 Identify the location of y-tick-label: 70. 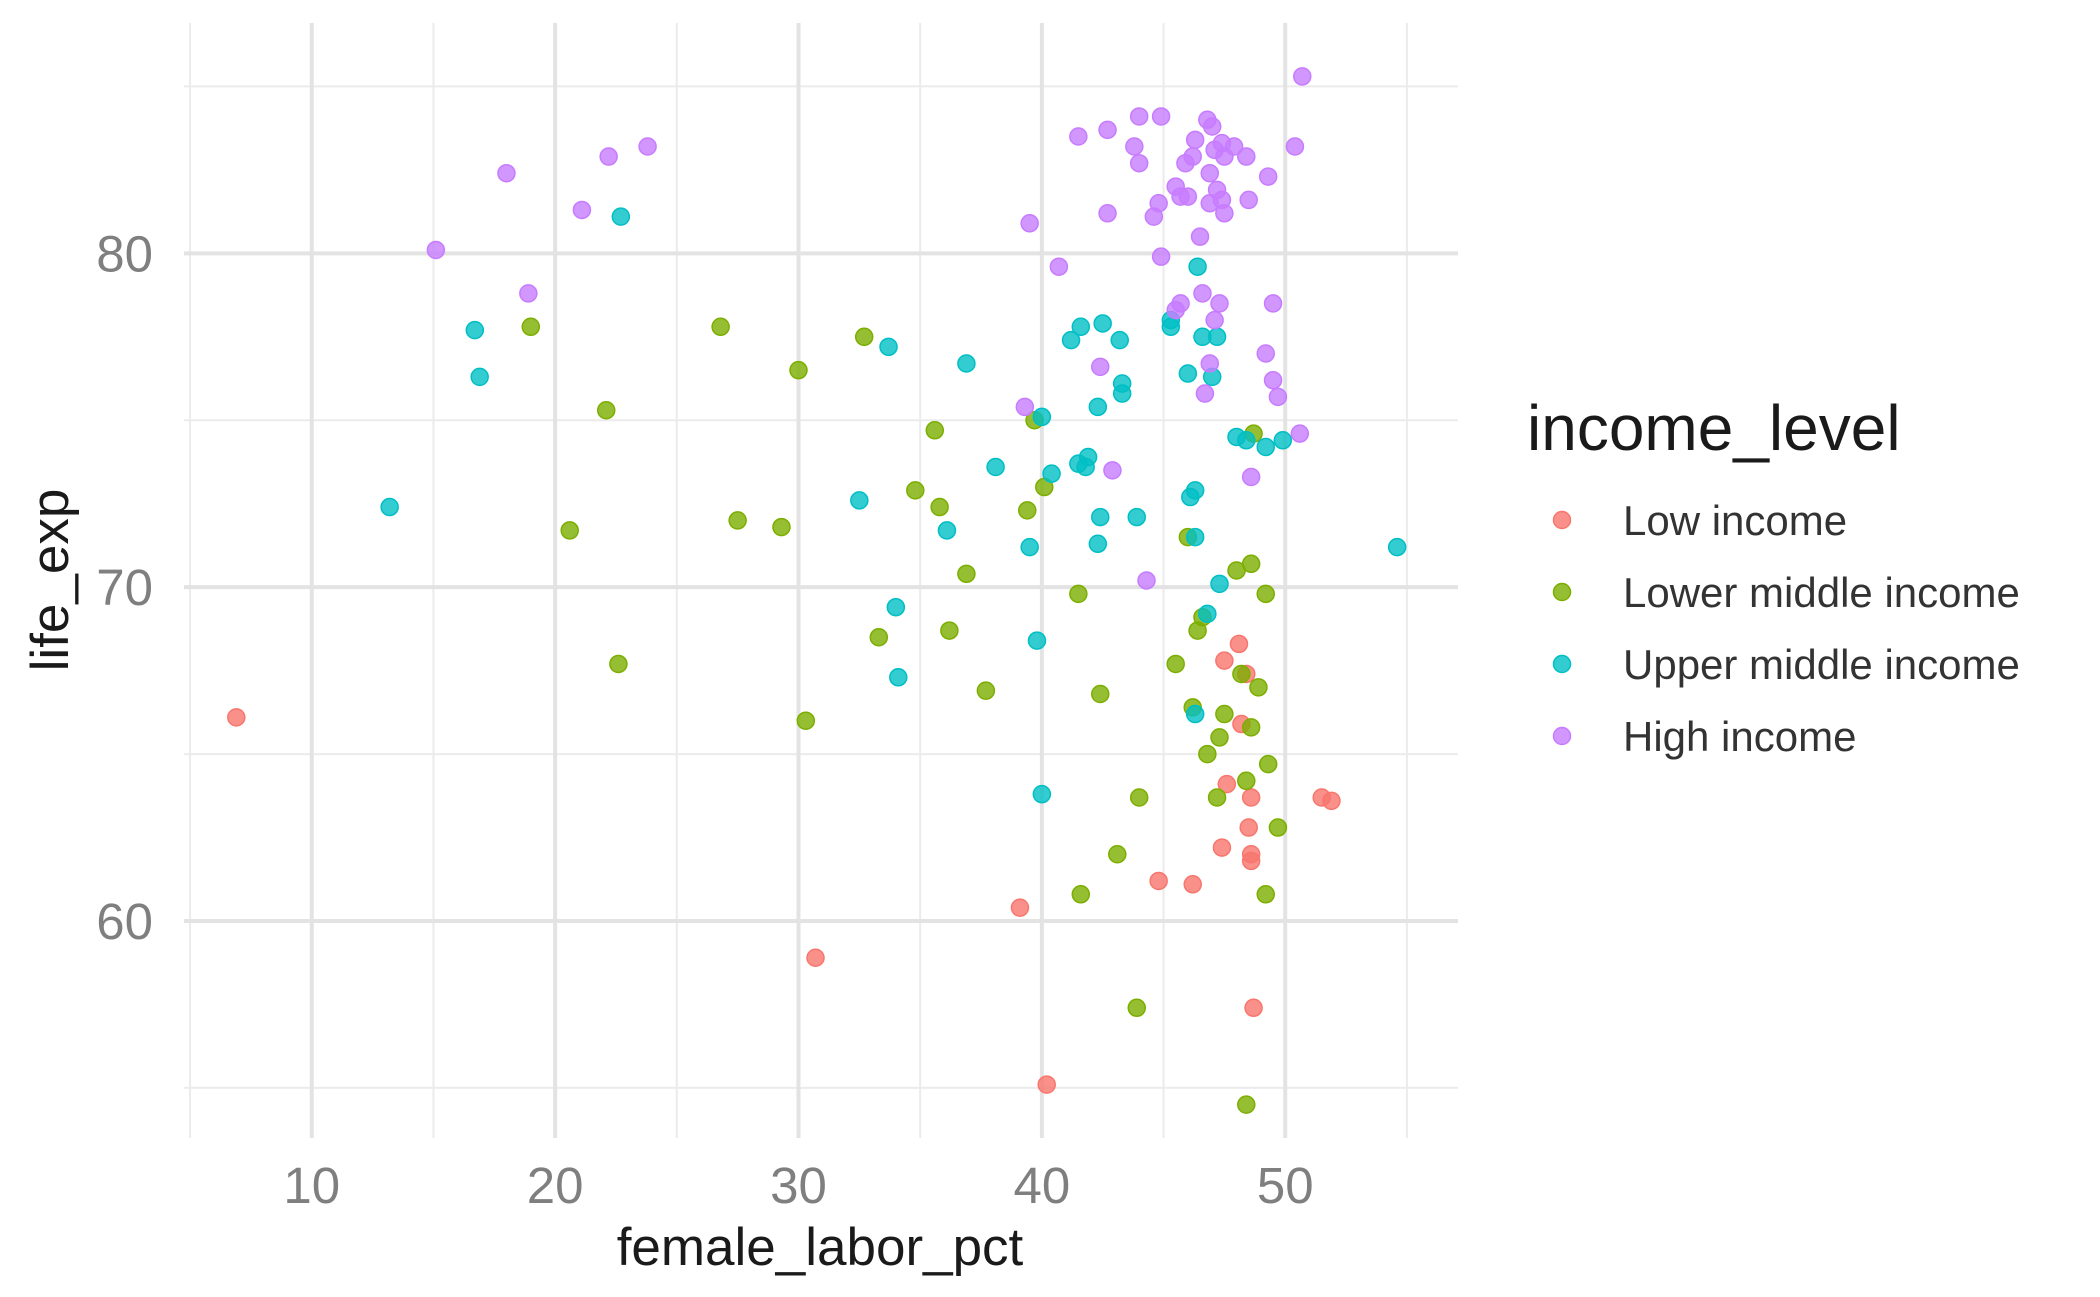
(124, 587).